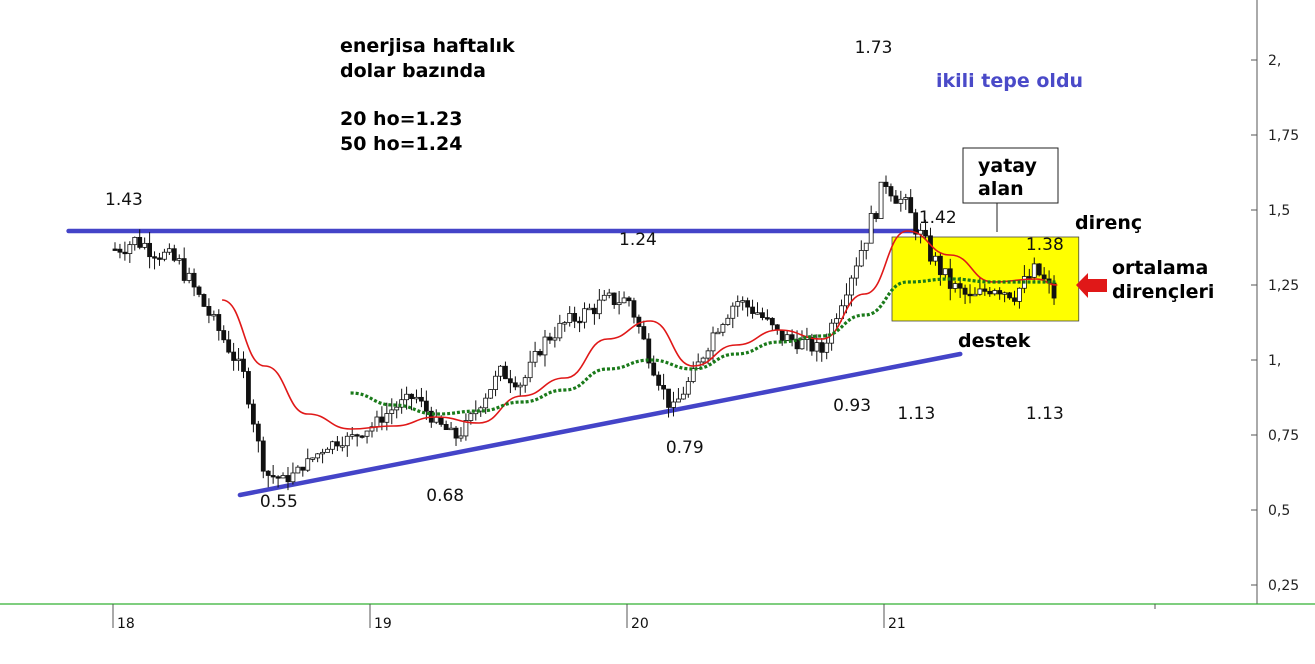 The height and width of the screenshot is (664, 1315). Describe the element at coordinates (1274, 361) in the screenshot. I see `y-tick-label: 1,` at that location.